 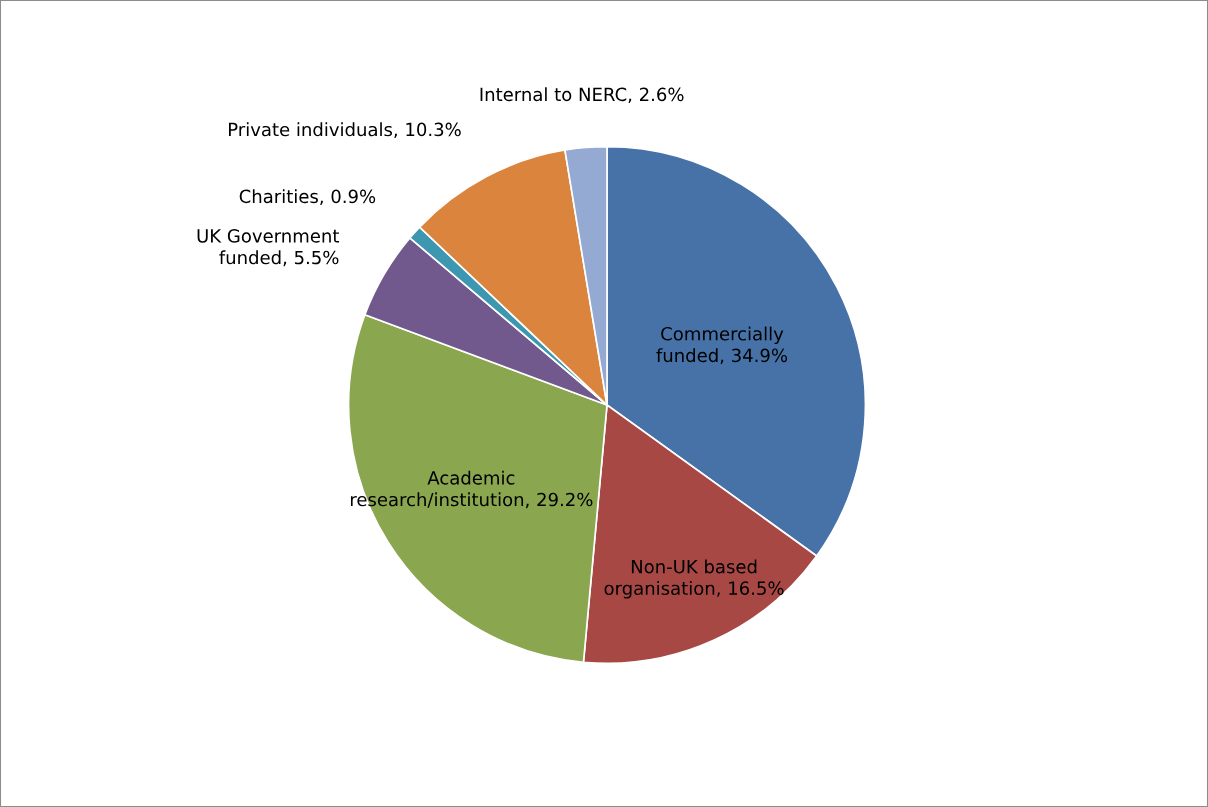 I want to click on slice-label: Private individuals, 10.3%, so click(x=344, y=130).